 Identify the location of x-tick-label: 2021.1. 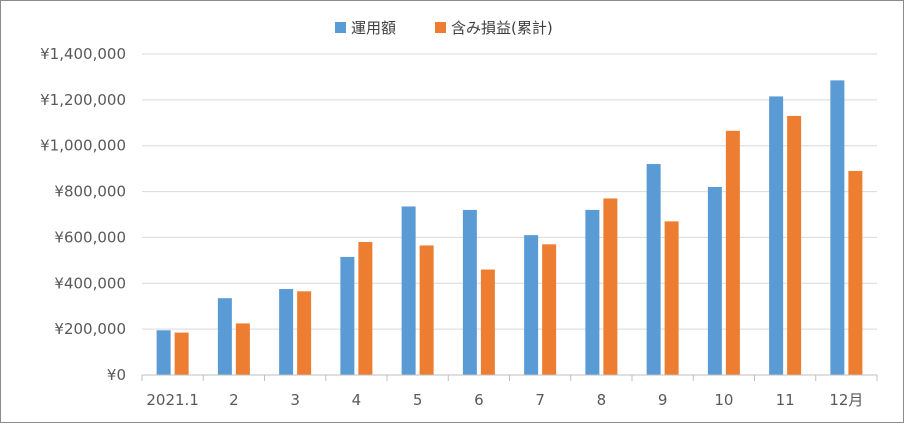
(172, 400).